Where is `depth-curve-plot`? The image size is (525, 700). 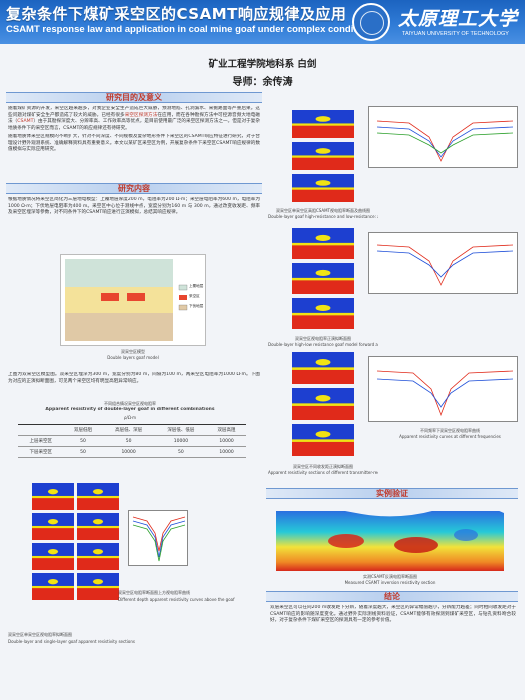
depth-curve-plot is located at coordinates (158, 538).